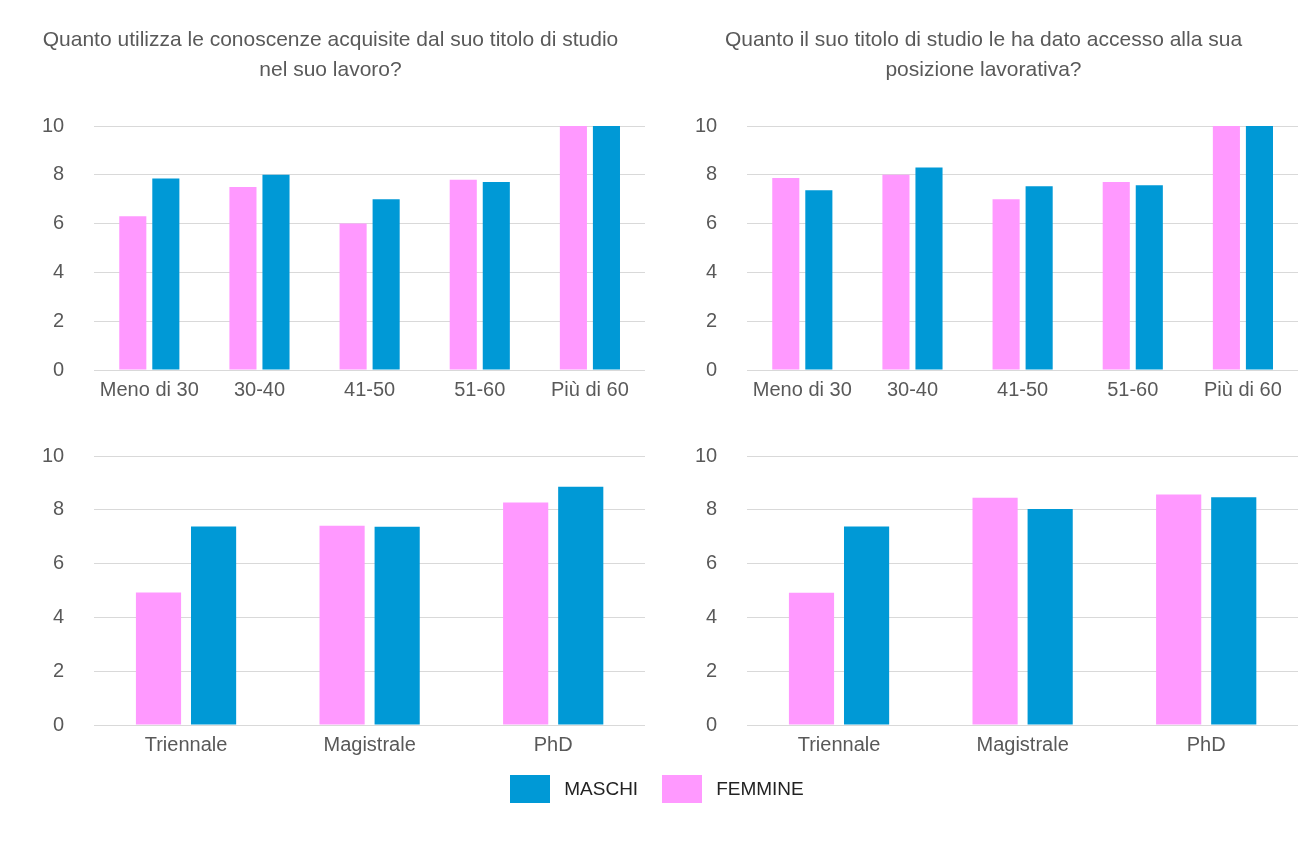 The image size is (1314, 861). What do you see at coordinates (760, 789) in the screenshot?
I see `legend-label: FEMMINE` at bounding box center [760, 789].